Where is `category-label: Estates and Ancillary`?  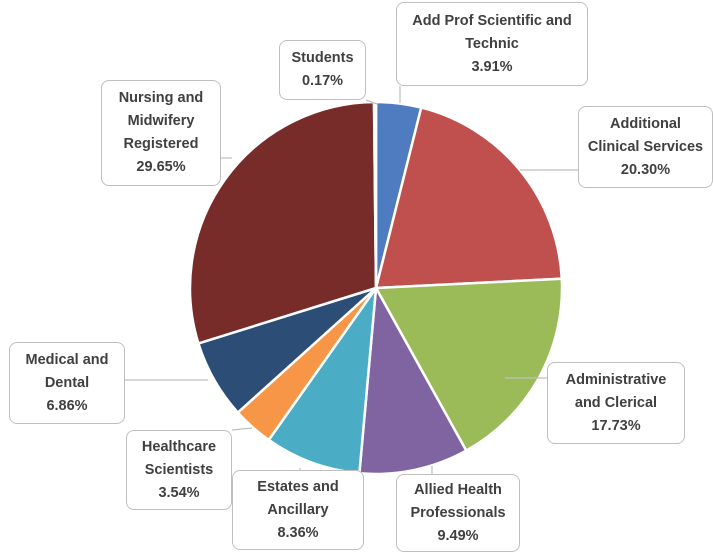
category-label: Estates and Ancillary is located at coordinates (298, 498).